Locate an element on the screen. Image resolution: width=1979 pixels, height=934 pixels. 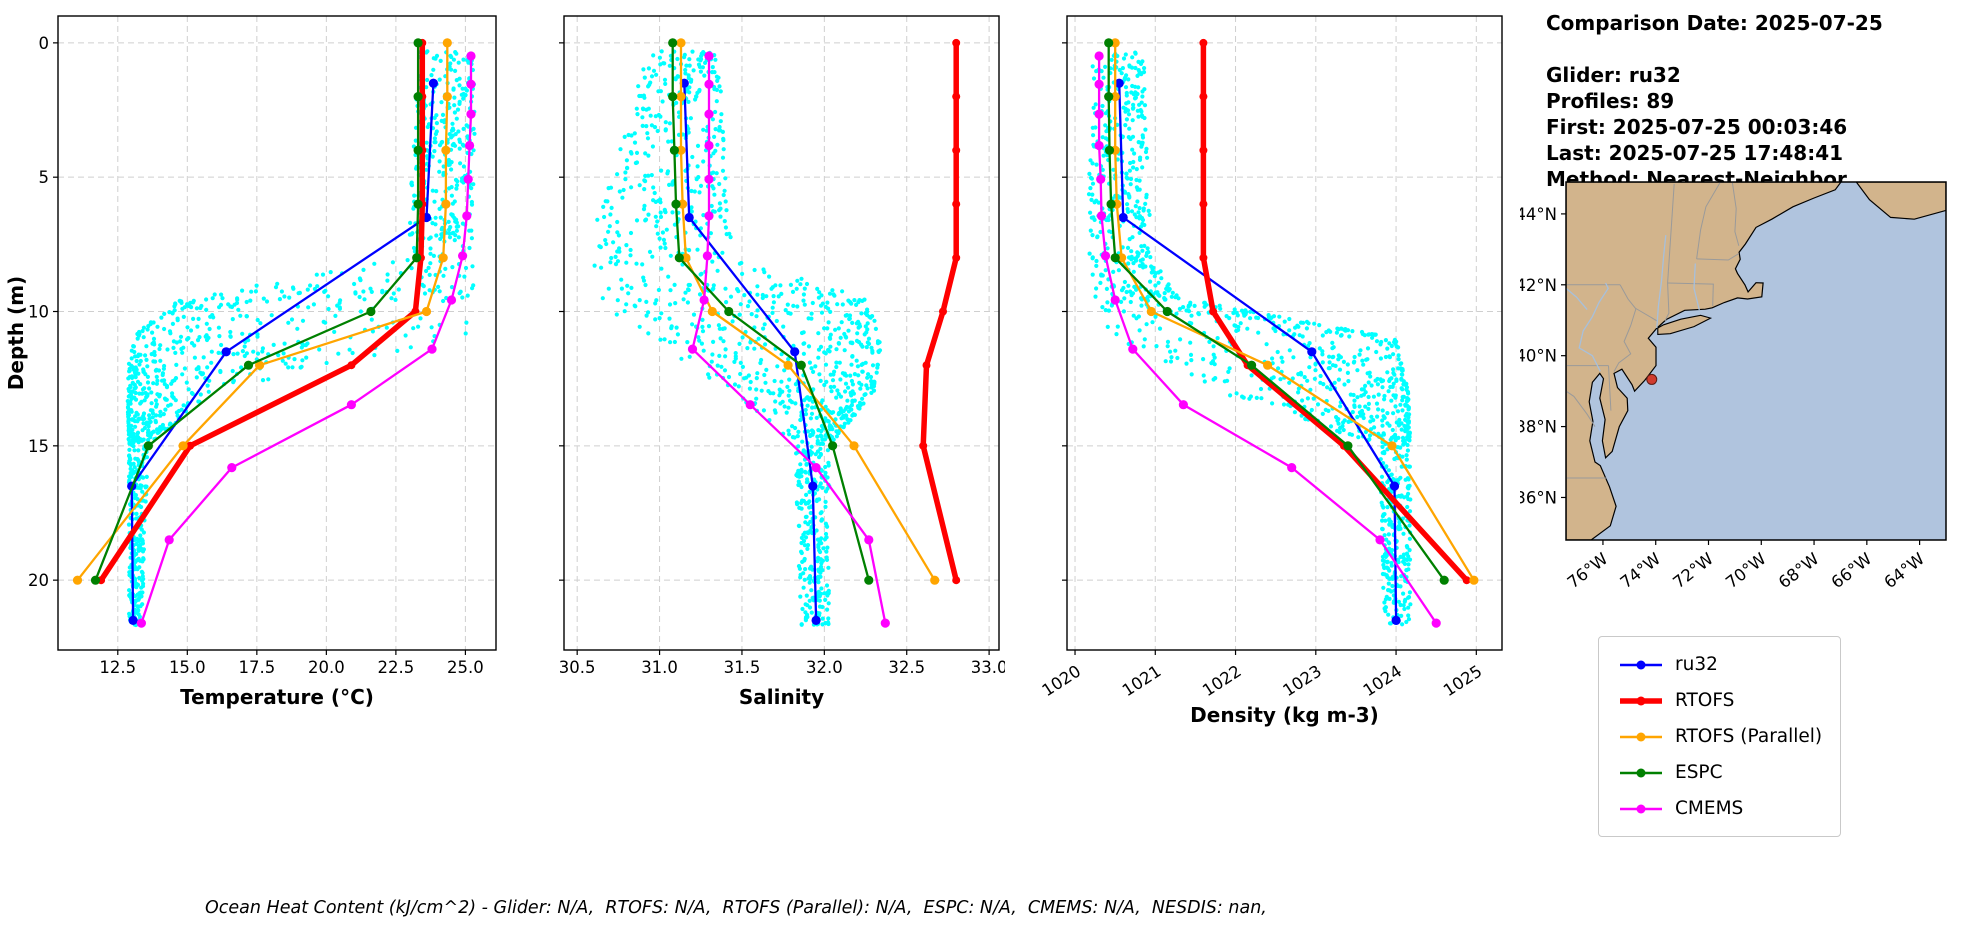
legend-label: ru32 is located at coordinates (1696, 664).